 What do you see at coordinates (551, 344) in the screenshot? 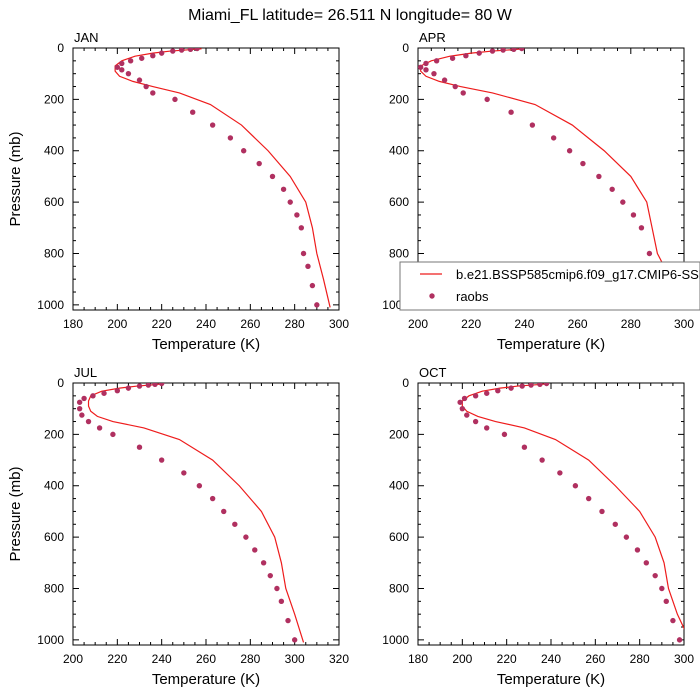
I see `x-axis-title: Temperature (K)` at bounding box center [551, 344].